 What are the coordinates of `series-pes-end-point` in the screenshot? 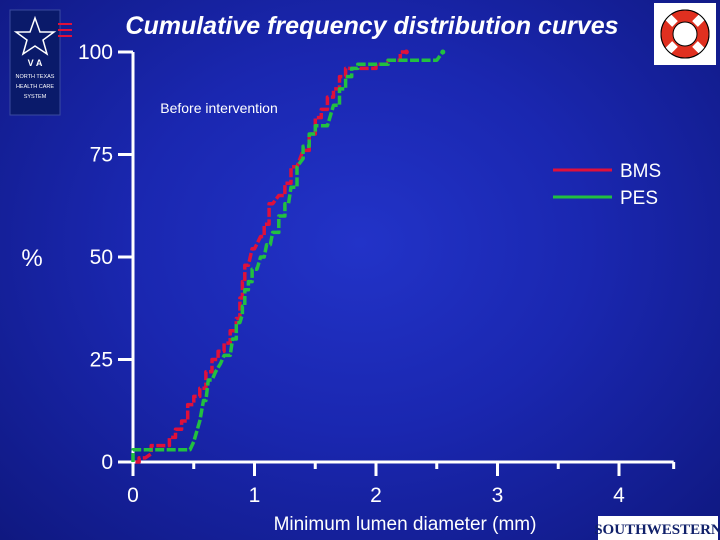 It's located at (443, 52).